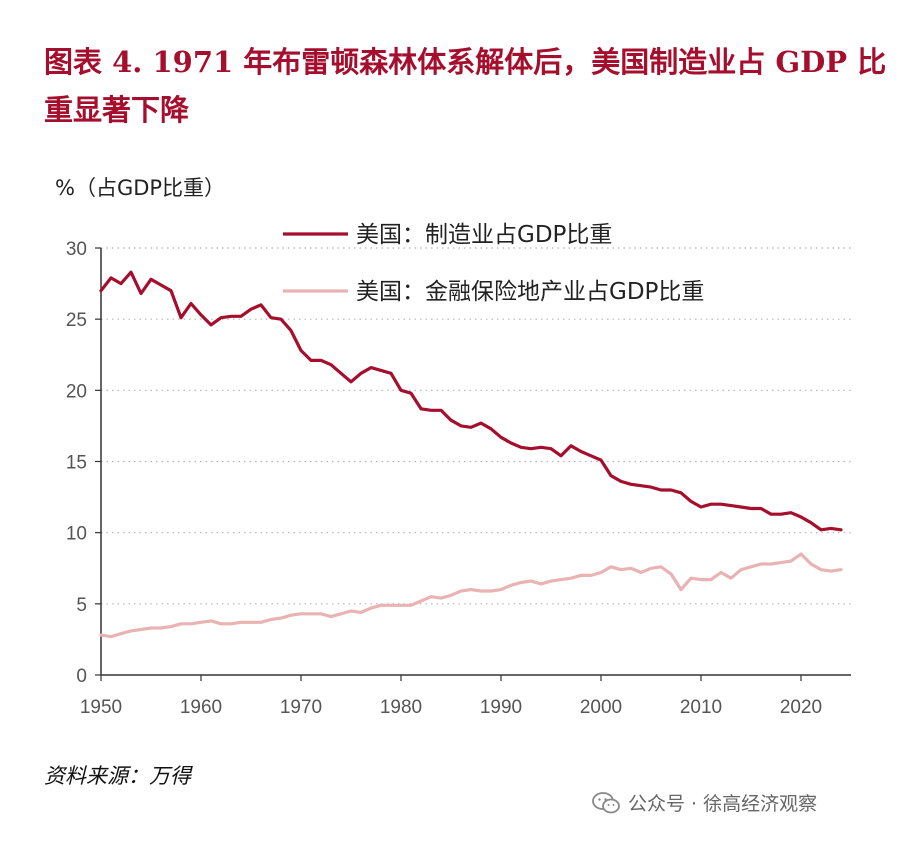 This screenshot has width=907, height=842. What do you see at coordinates (101, 707) in the screenshot?
I see `x-tick-label: 1950` at bounding box center [101, 707].